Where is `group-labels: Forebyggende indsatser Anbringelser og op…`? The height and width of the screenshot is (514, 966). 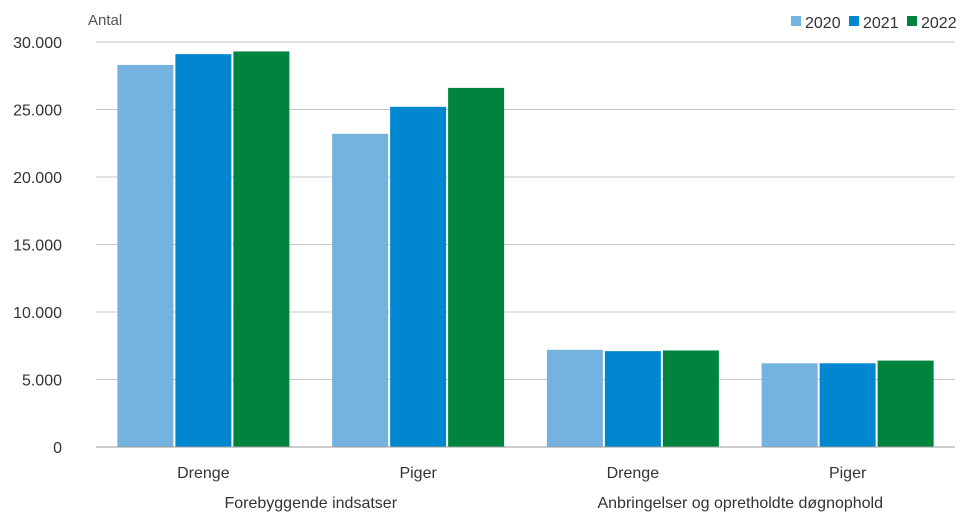
group-labels: Forebyggende indsatser Anbringelser og op… is located at coordinates (553, 503).